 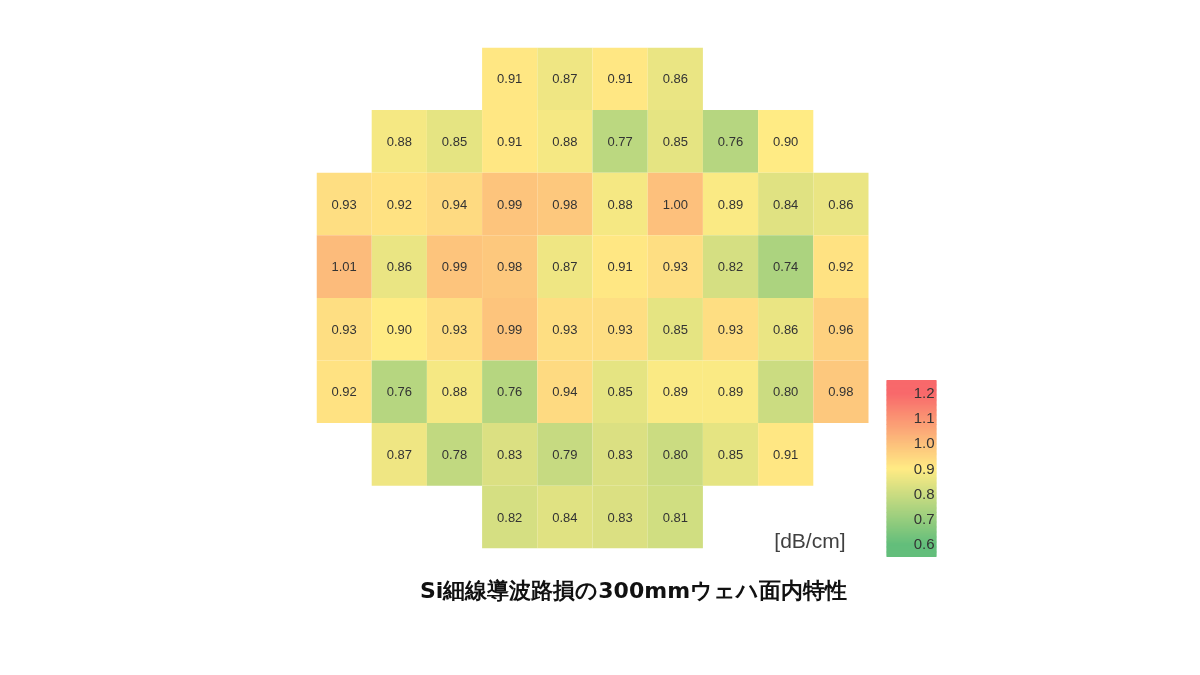 What do you see at coordinates (786, 267) in the screenshot?
I see `data-label: 0.74` at bounding box center [786, 267].